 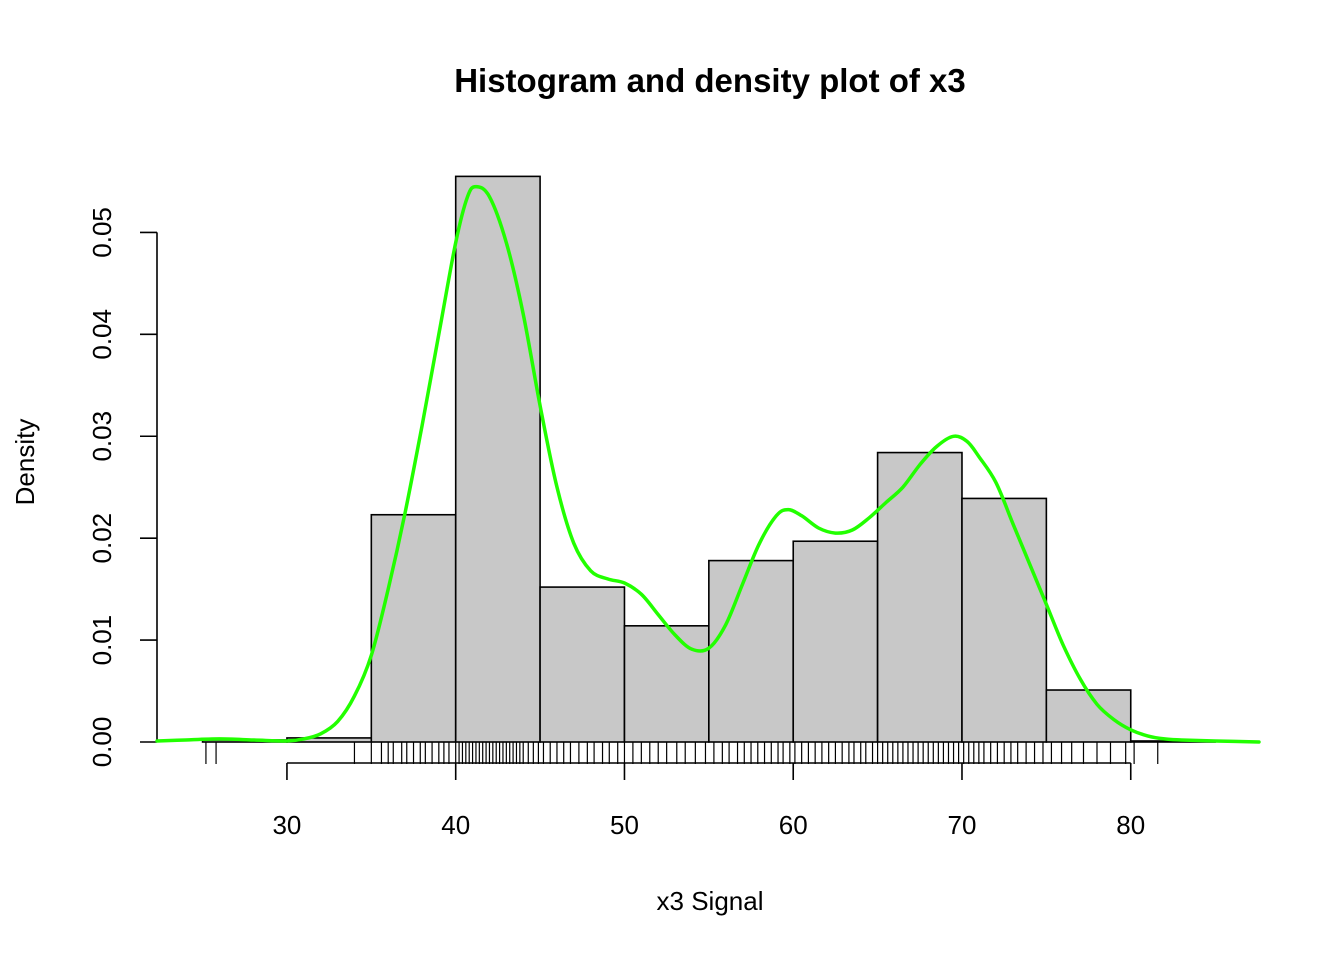 What do you see at coordinates (286, 825) in the screenshot?
I see `x-tick-label-0: 30` at bounding box center [286, 825].